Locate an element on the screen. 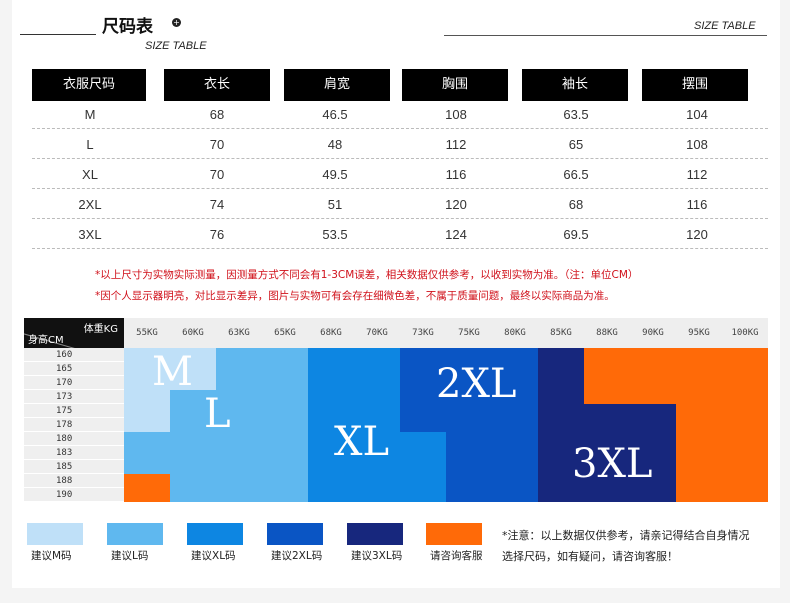  size-table-cell: 66.5 is located at coordinates (576, 174).